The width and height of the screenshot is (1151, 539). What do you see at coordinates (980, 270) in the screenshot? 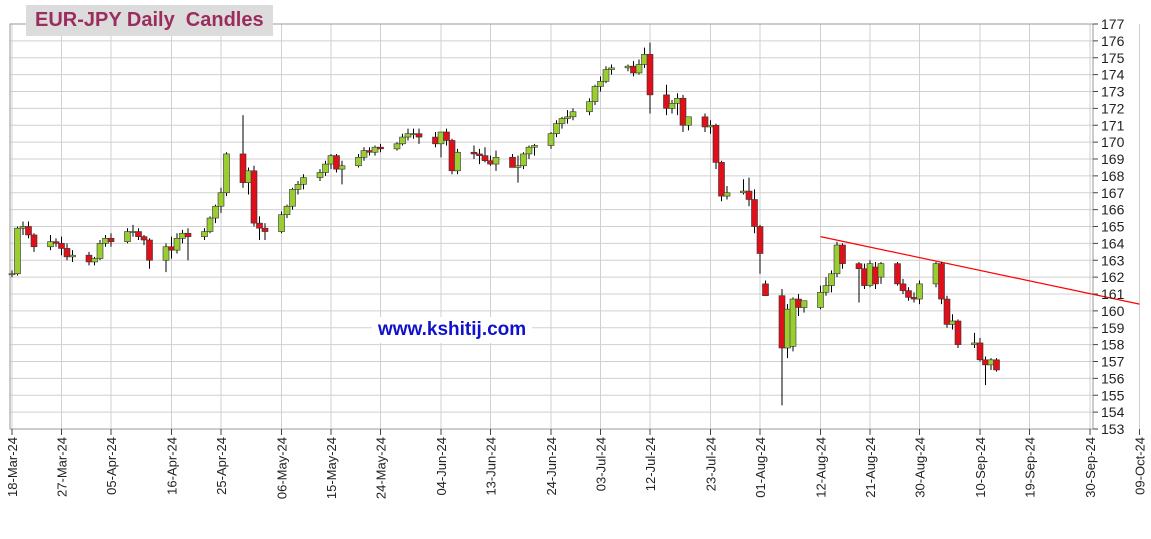
I see `trendline-layer` at bounding box center [980, 270].